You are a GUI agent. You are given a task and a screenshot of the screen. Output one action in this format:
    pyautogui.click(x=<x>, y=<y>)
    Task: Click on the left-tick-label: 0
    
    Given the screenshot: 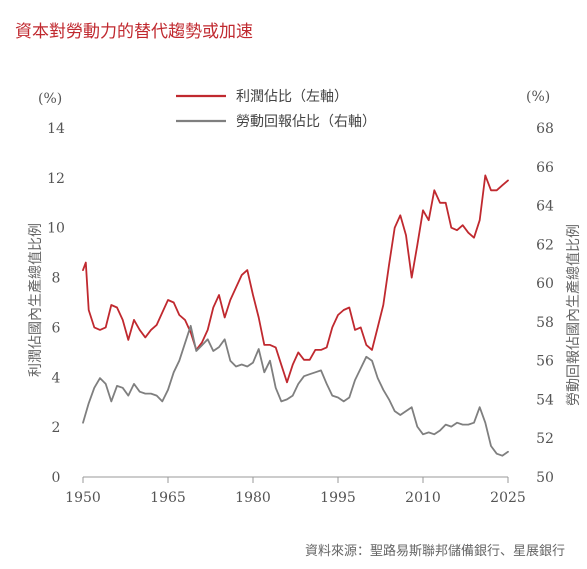 What is the action you would take?
    pyautogui.click(x=56, y=478)
    